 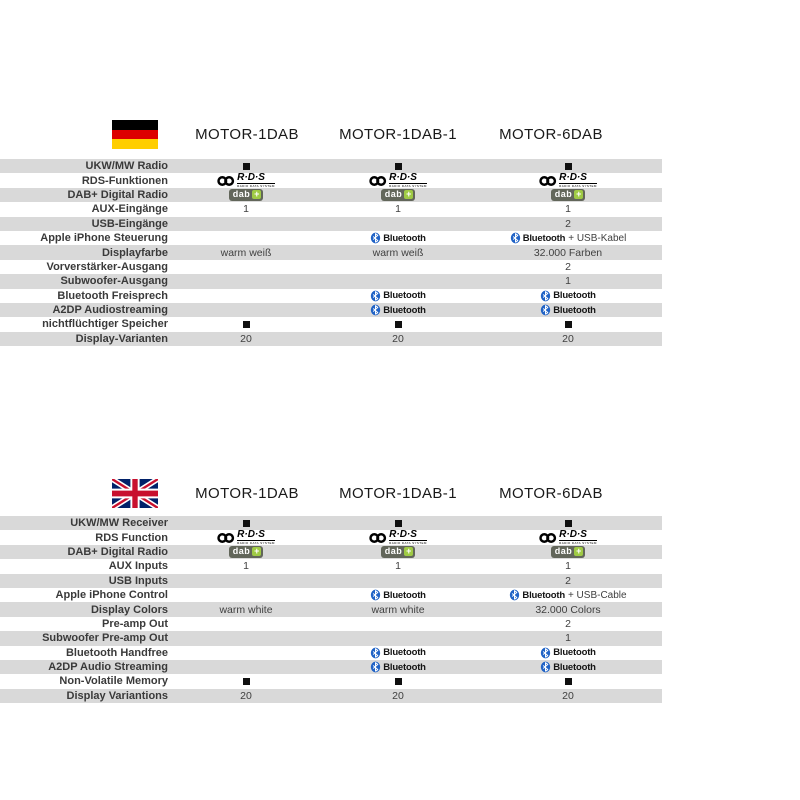 I want to click on value-cell: Bluetooth + USB-Kabel, so click(x=568, y=238).